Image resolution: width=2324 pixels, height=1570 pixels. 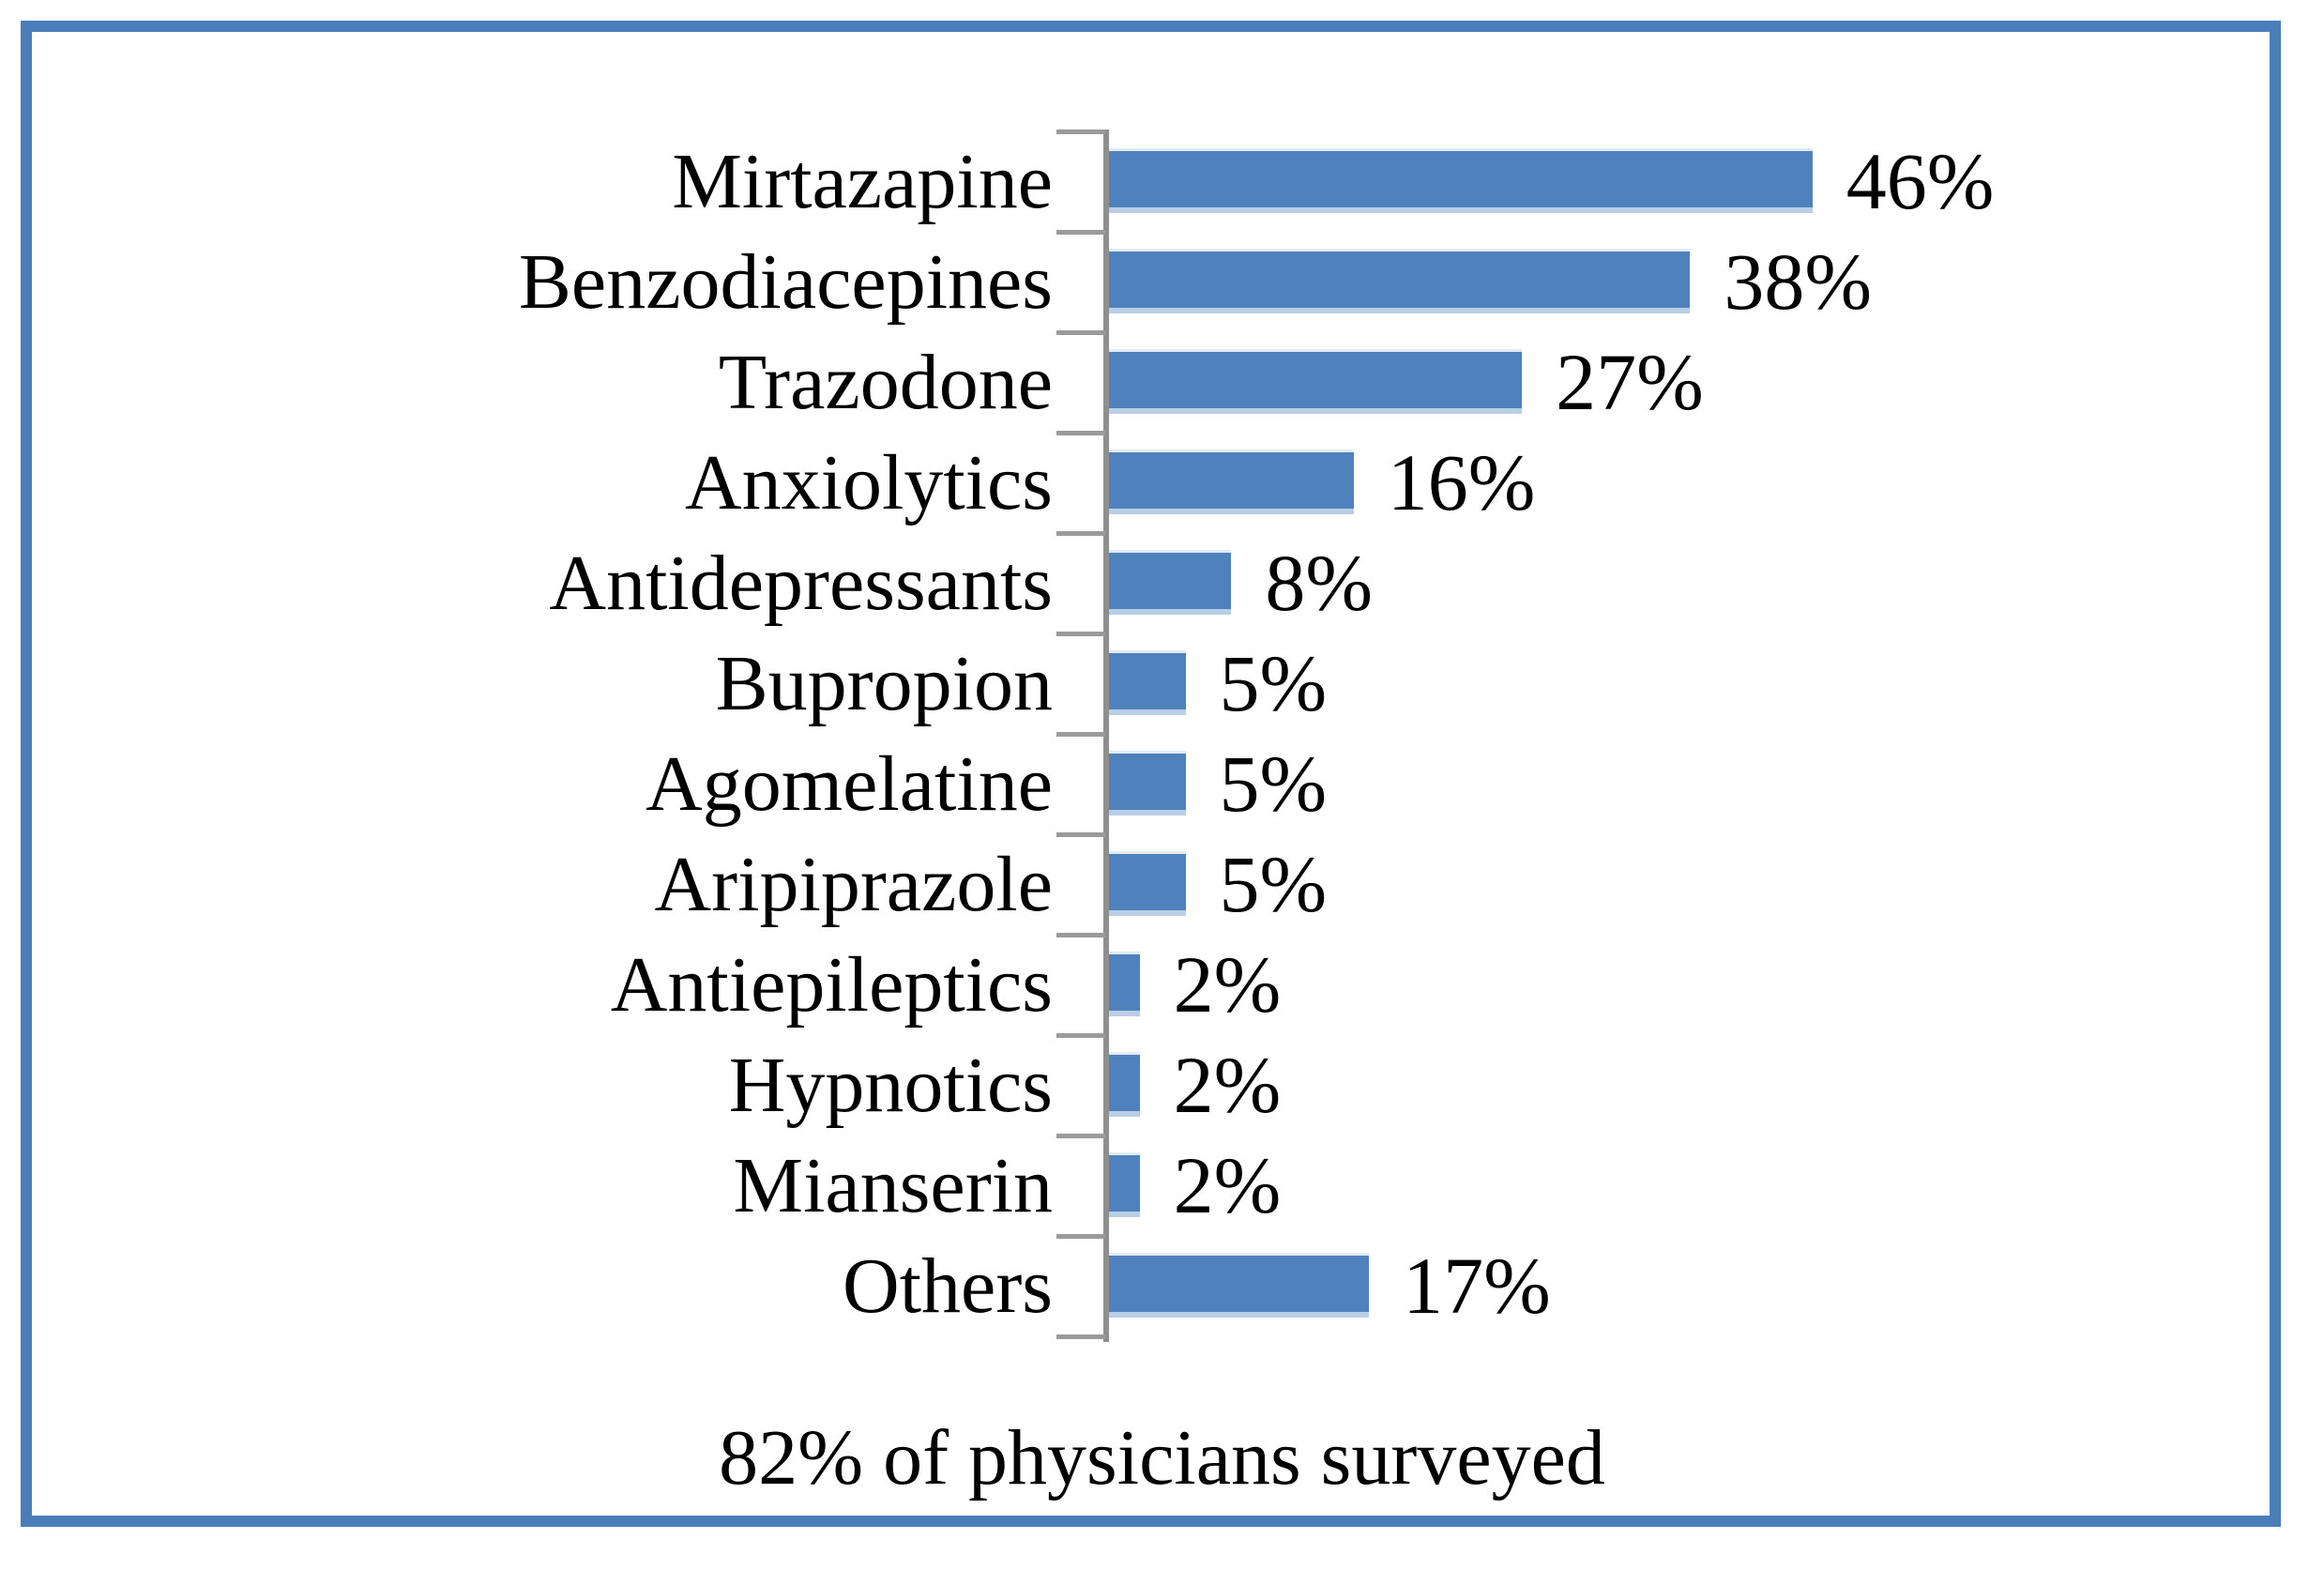 What do you see at coordinates (1461, 482) in the screenshot?
I see `value-label: 16%` at bounding box center [1461, 482].